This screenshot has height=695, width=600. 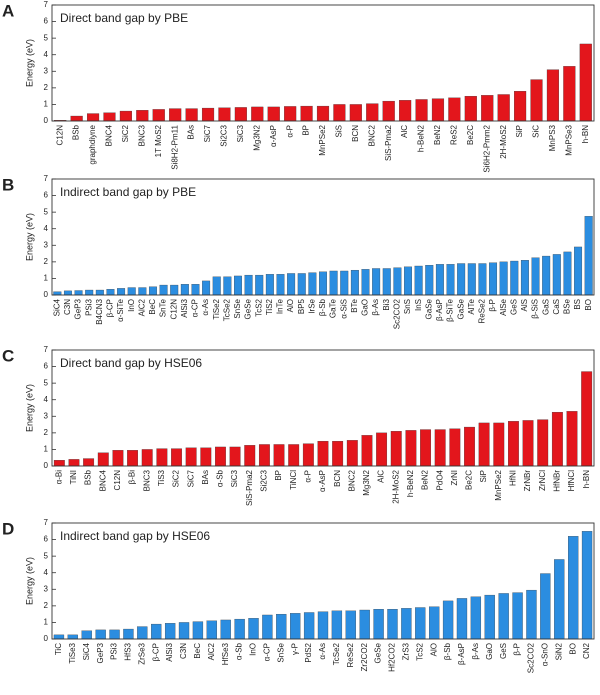 What do you see at coordinates (397, 313) in the screenshot?
I see `x-tick-label: Sc2CO2` at bounding box center [397, 313].